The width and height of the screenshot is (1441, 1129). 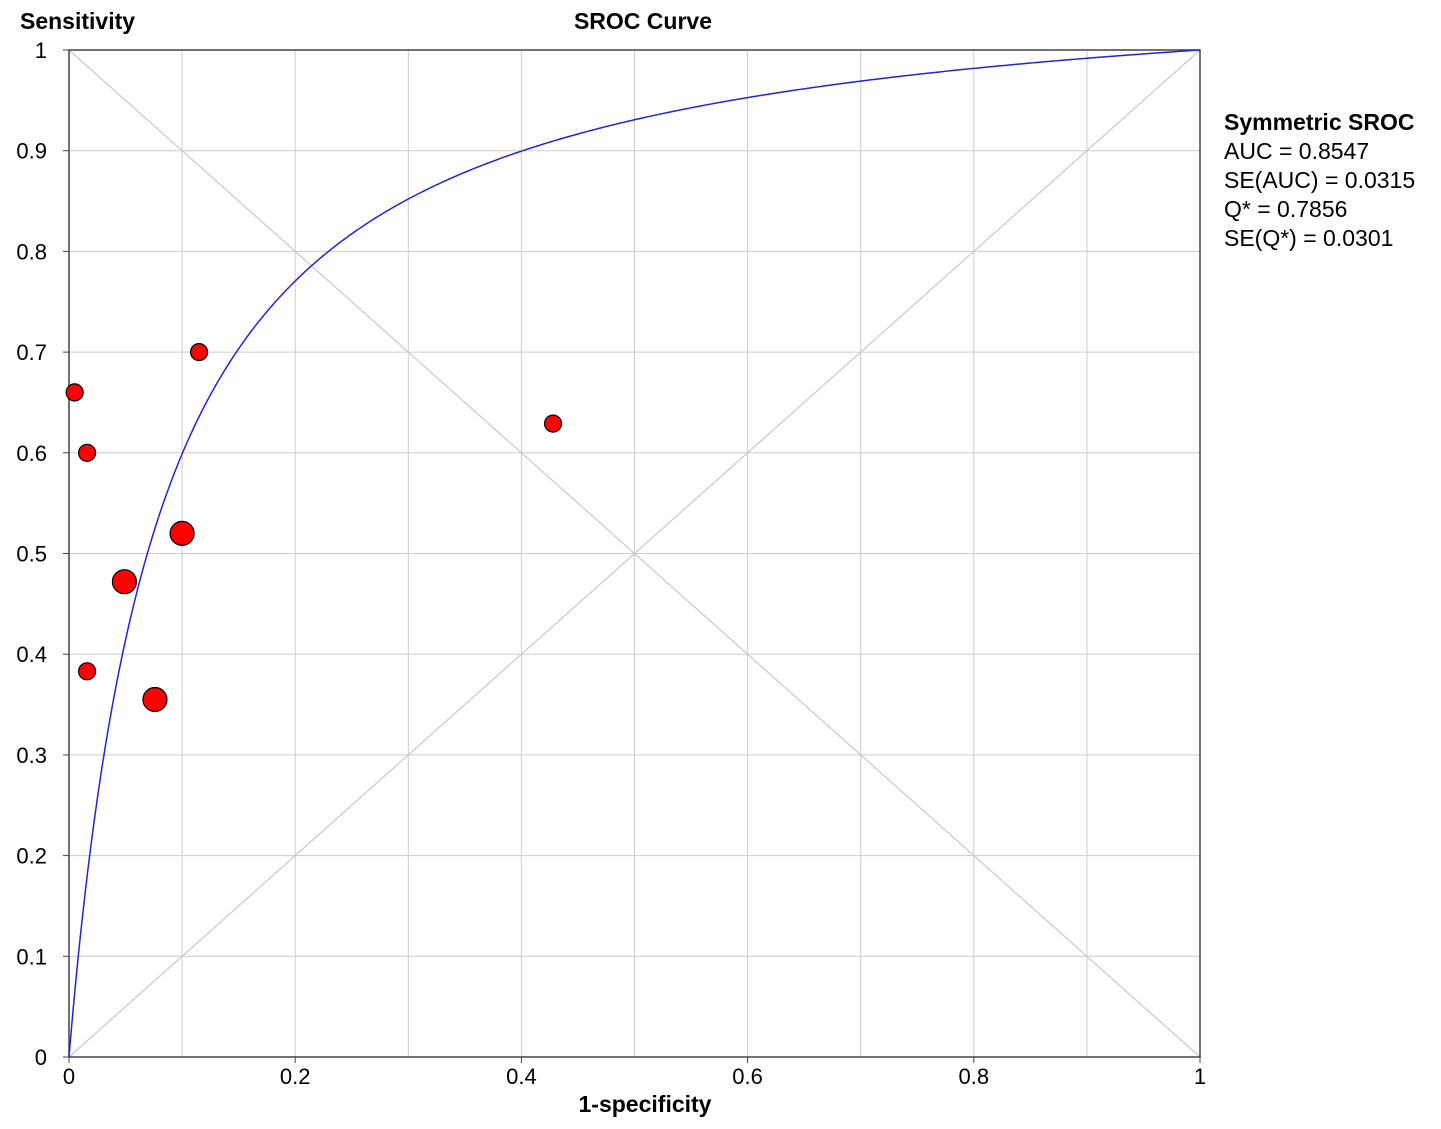 What do you see at coordinates (31, 352) in the screenshot?
I see `y-tick-label: 0.7` at bounding box center [31, 352].